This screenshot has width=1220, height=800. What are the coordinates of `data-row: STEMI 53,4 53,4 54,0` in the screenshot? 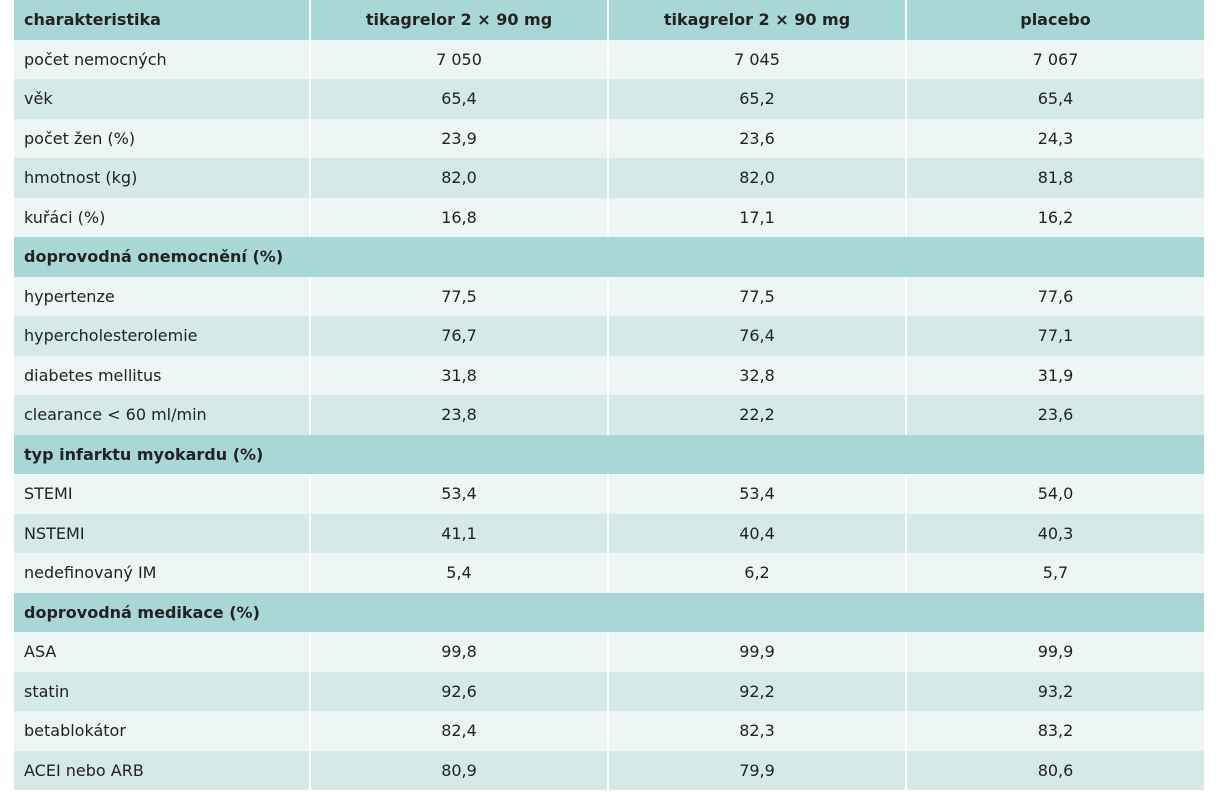 It's located at (609, 494).